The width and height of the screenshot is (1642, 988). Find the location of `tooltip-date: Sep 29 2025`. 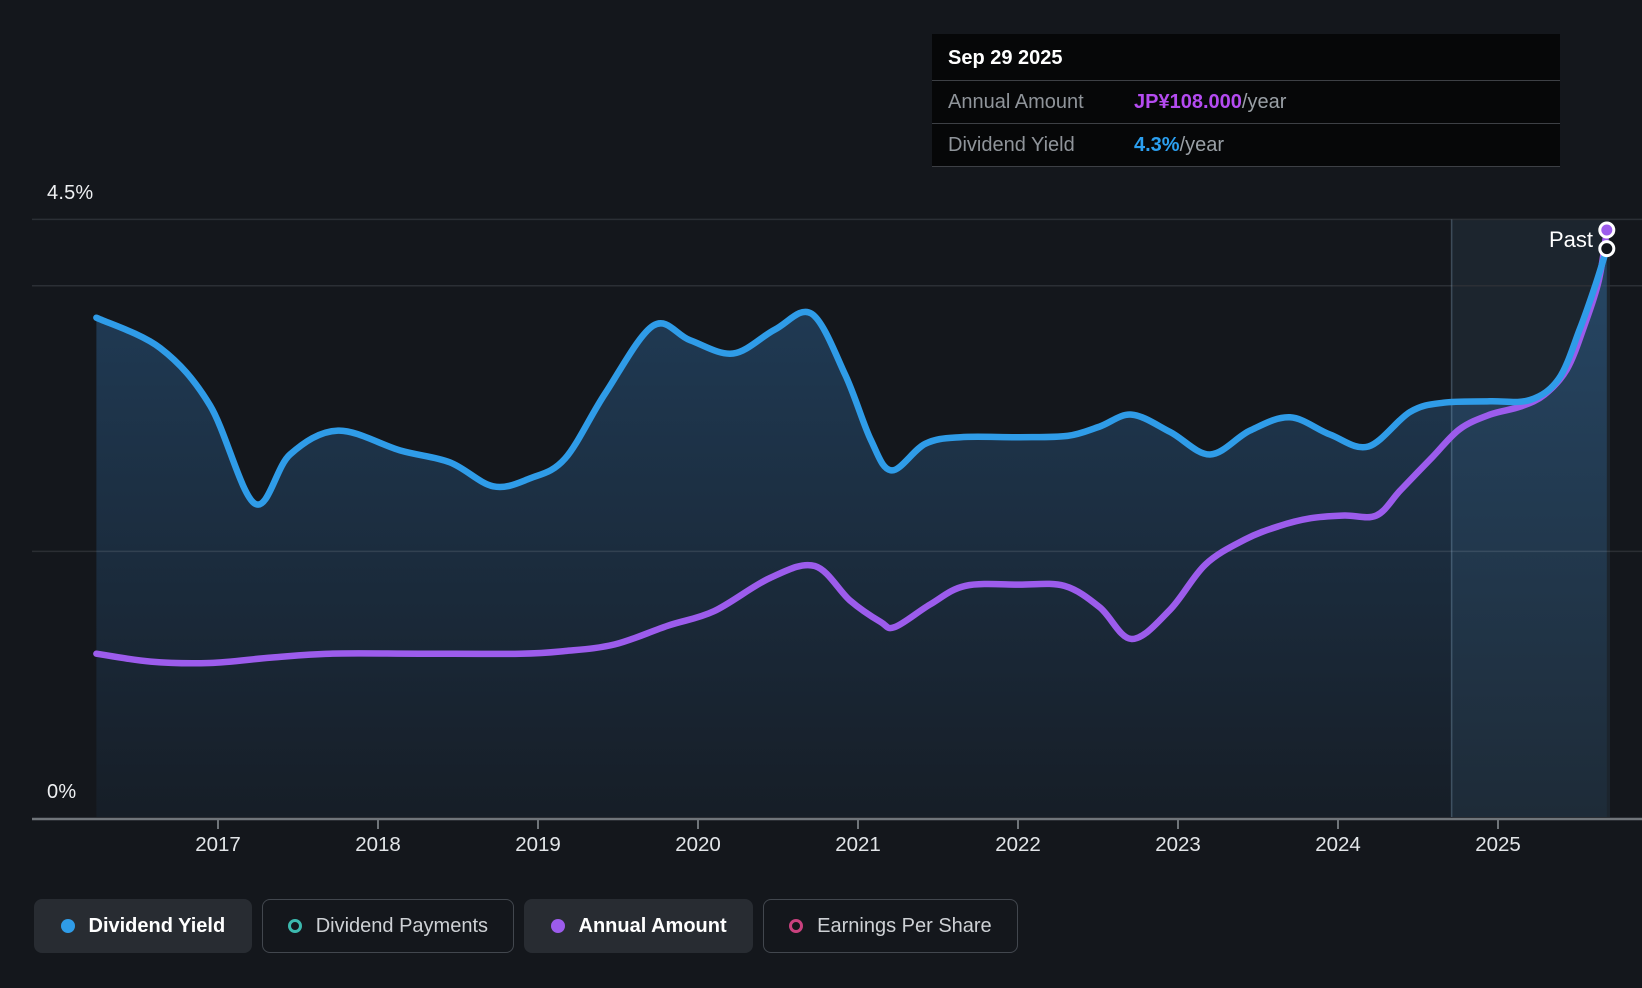

tooltip-date: Sep 29 2025 is located at coordinates (1005, 58).